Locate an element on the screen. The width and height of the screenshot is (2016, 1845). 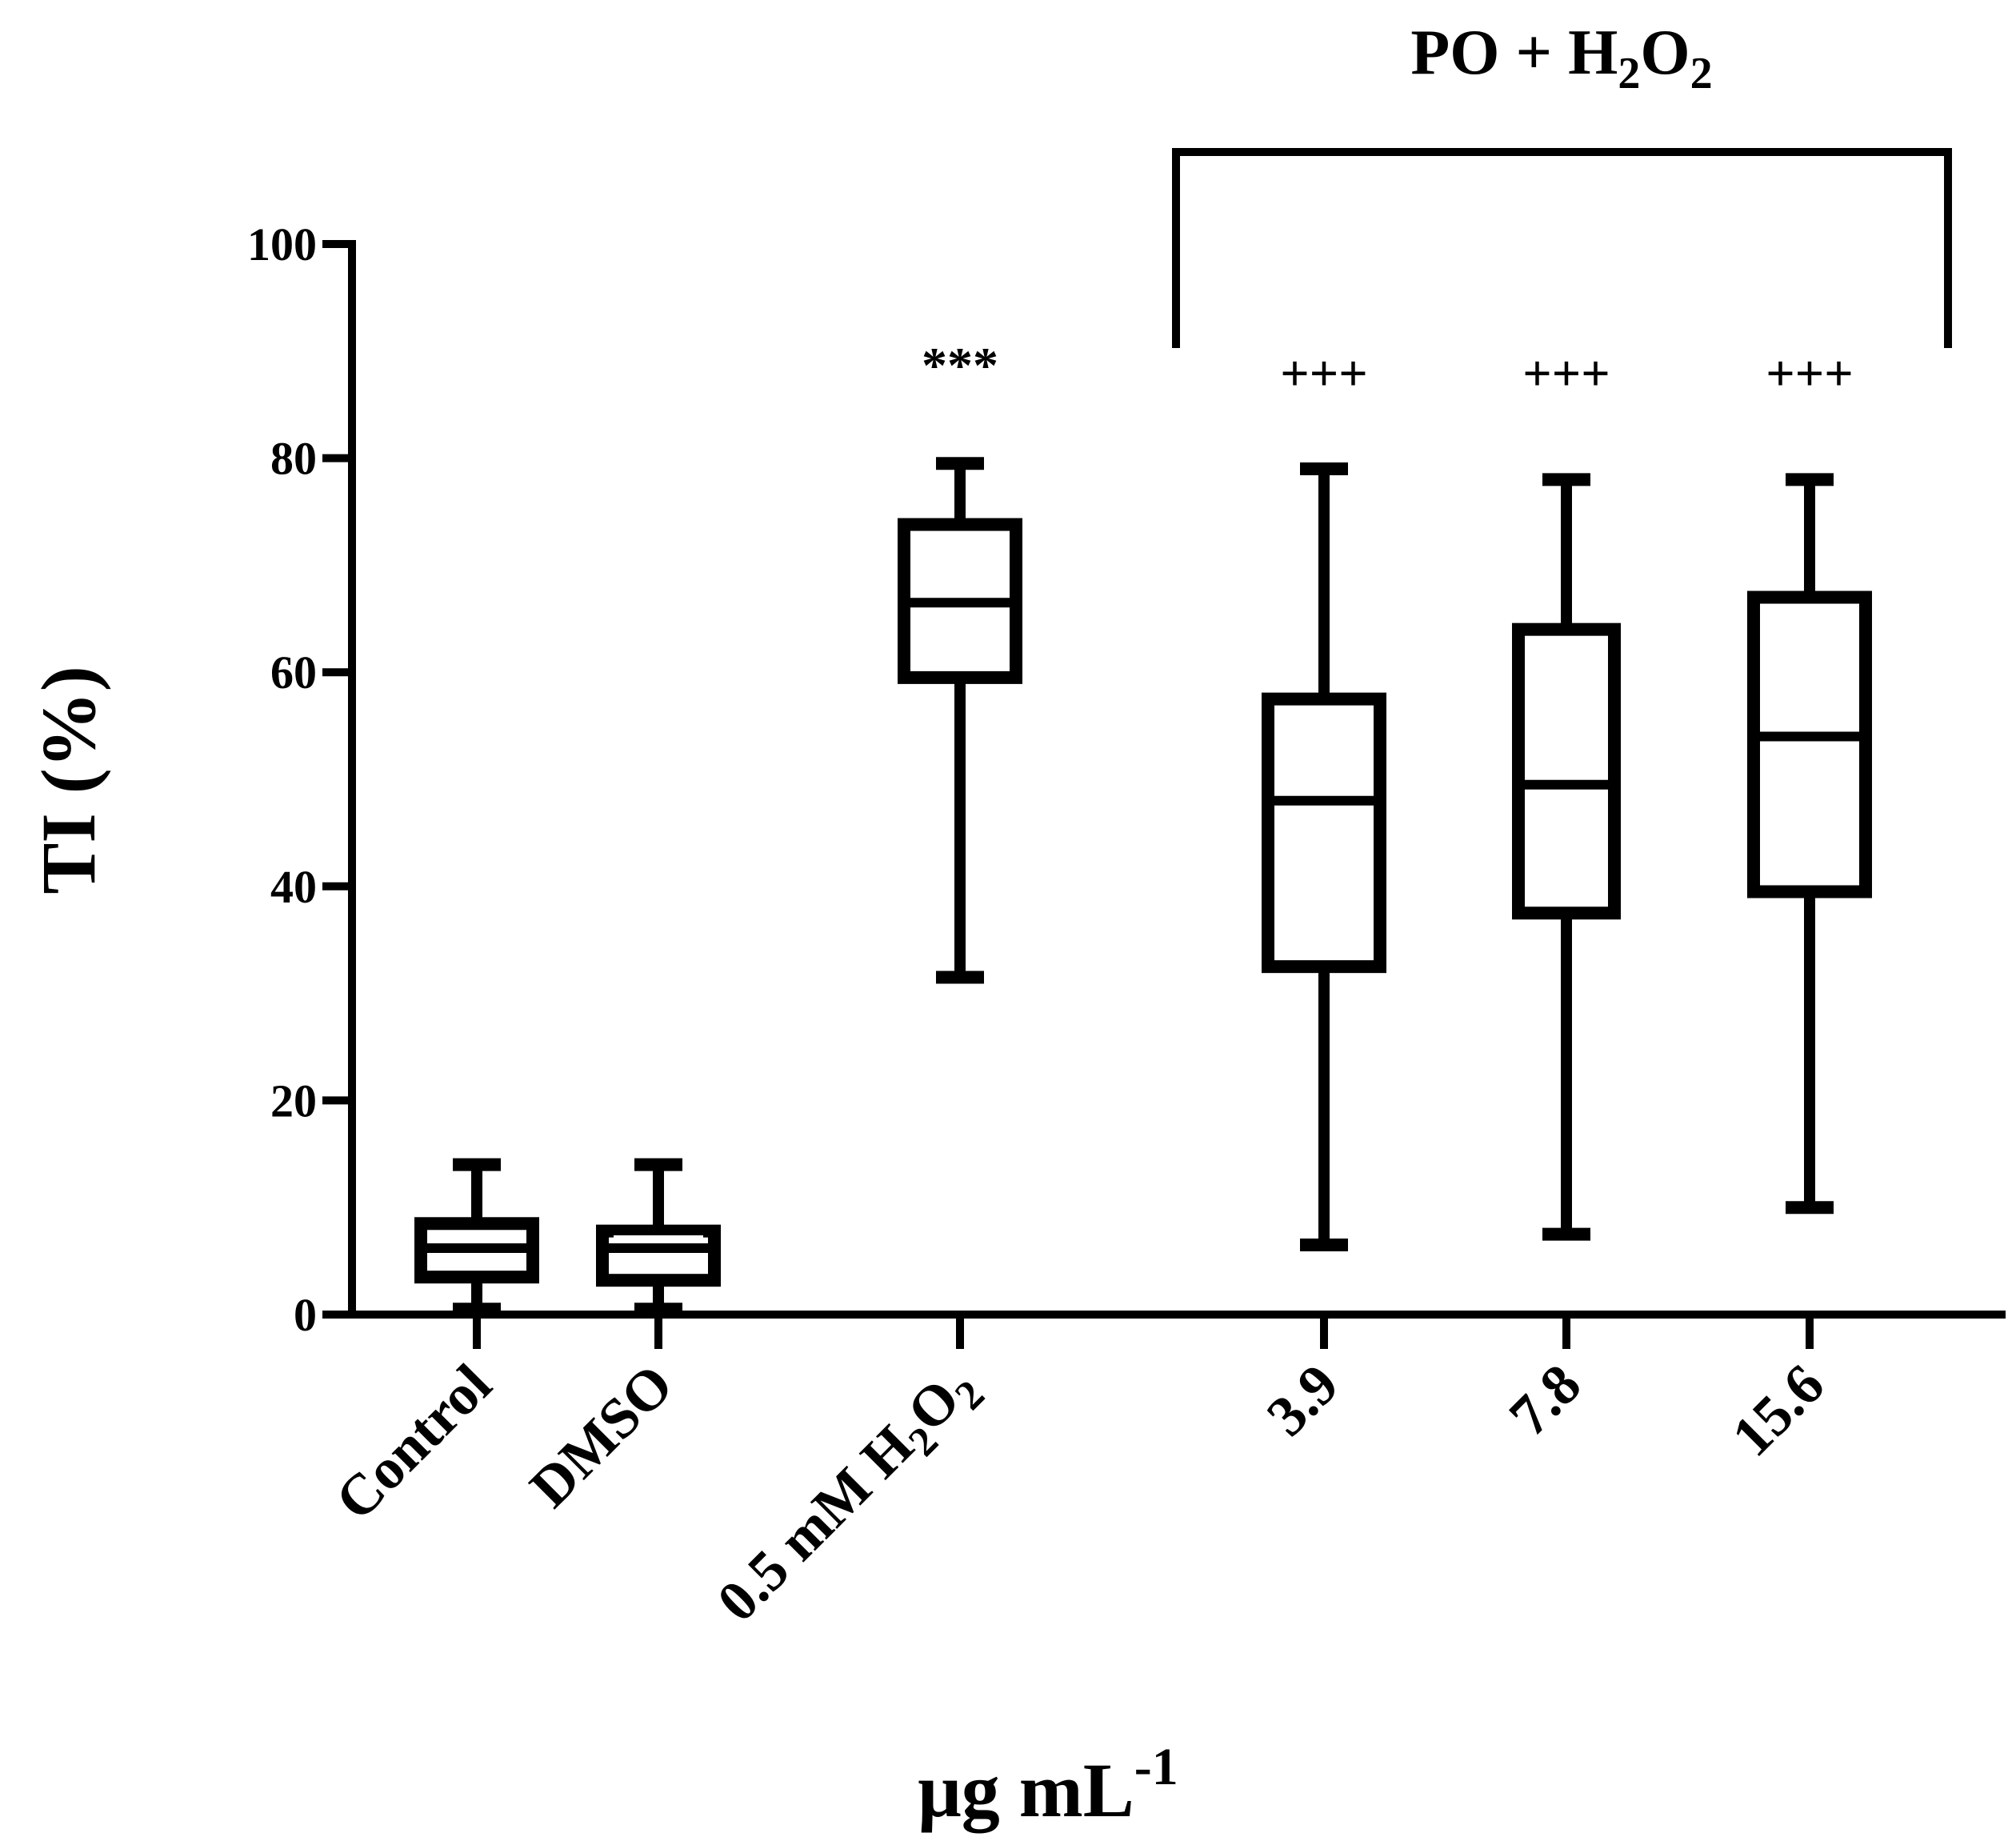
category-label-main: 0.5 mM H is located at coordinates (815, 1523).